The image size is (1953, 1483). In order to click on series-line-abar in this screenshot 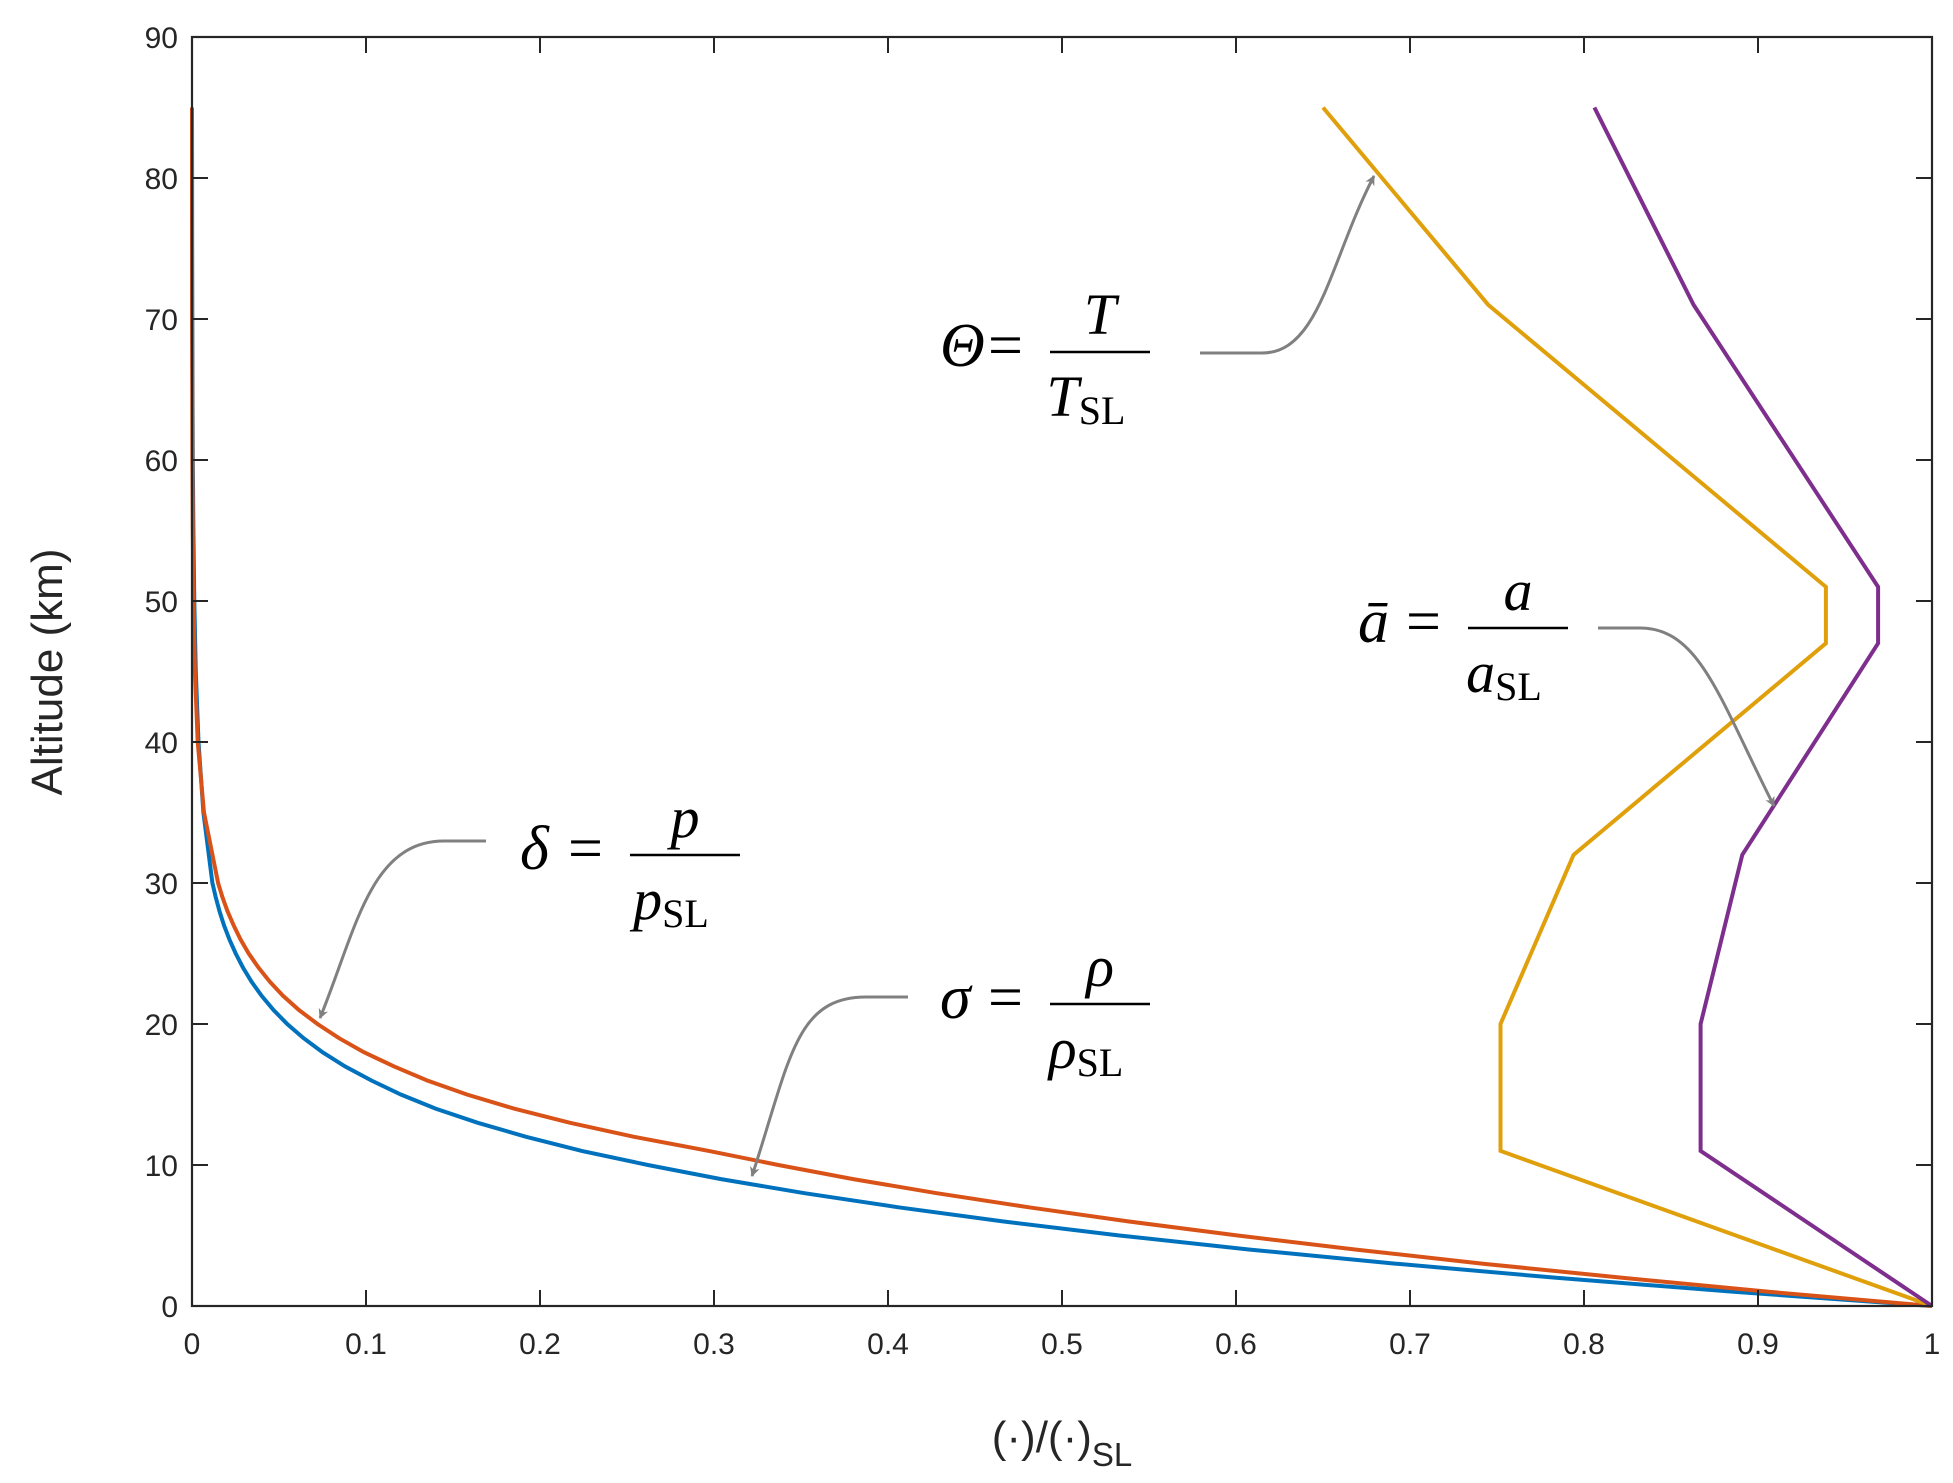, I will do `click(1763, 707)`.